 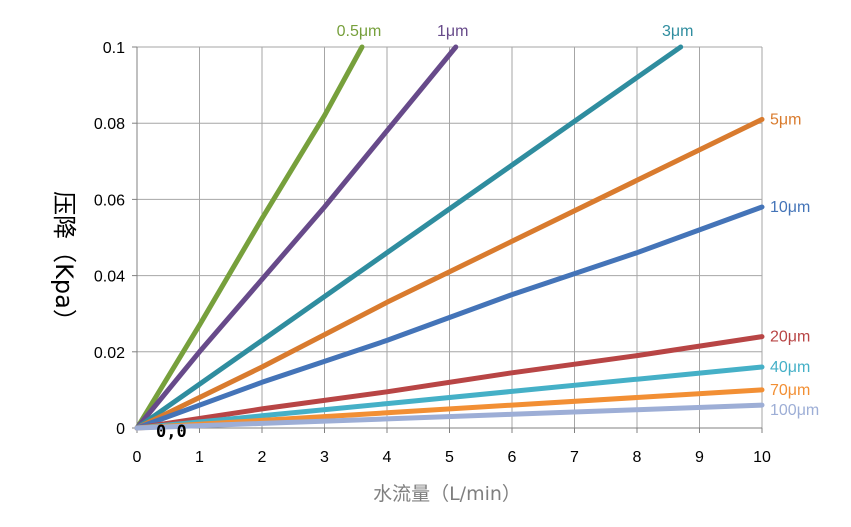 What do you see at coordinates (120, 429) in the screenshot?
I see `y-tick-label: 0` at bounding box center [120, 429].